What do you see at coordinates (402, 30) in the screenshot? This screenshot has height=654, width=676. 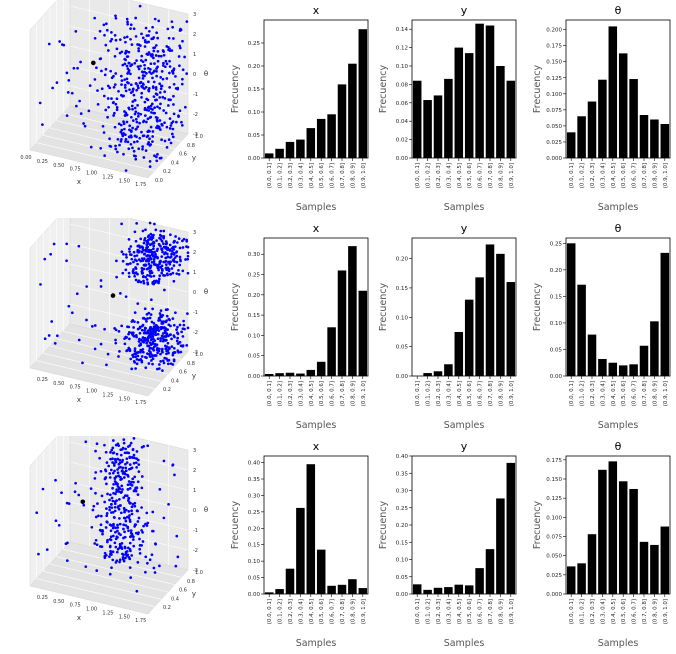 I see `y-tick-label: 0.14` at bounding box center [402, 30].